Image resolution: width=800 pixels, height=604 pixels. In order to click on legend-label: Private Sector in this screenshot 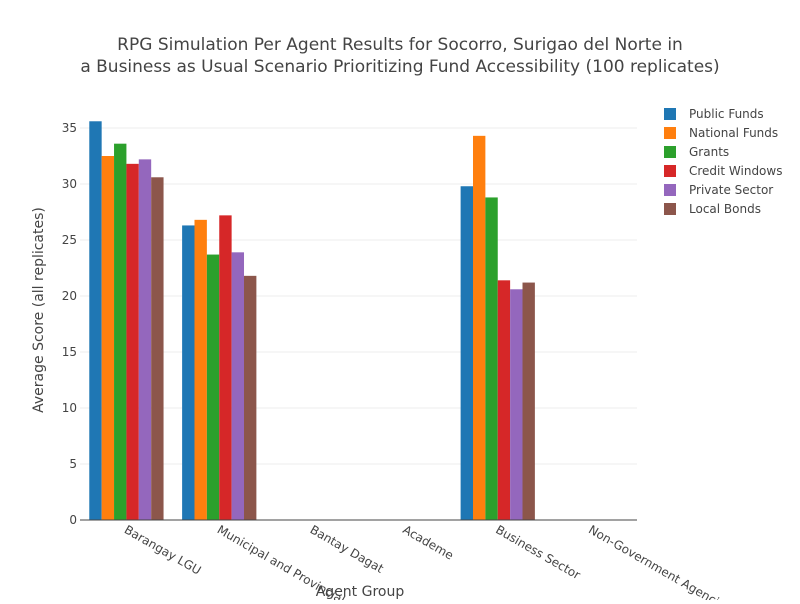, I will do `click(731, 190)`.